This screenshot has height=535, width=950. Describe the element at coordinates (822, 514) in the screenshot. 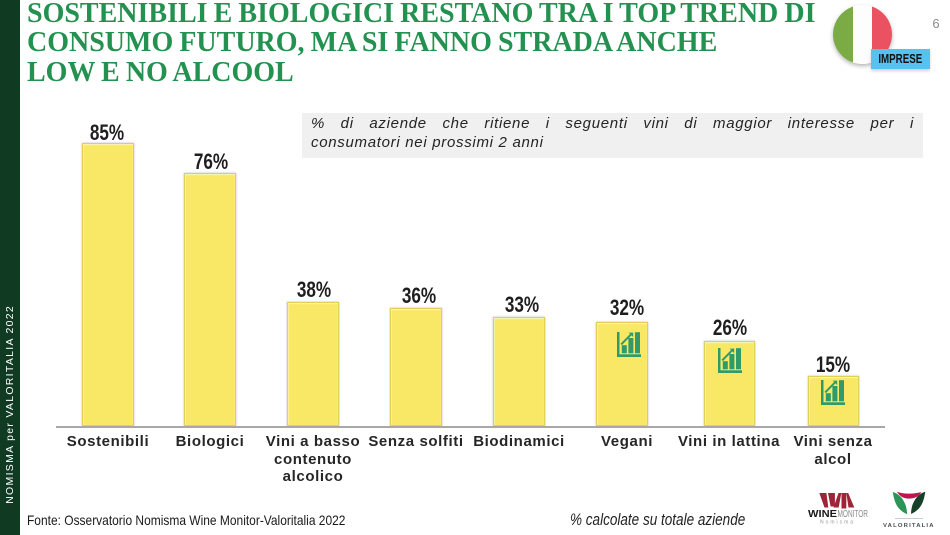

I see `svg-text: WINE` at that location.